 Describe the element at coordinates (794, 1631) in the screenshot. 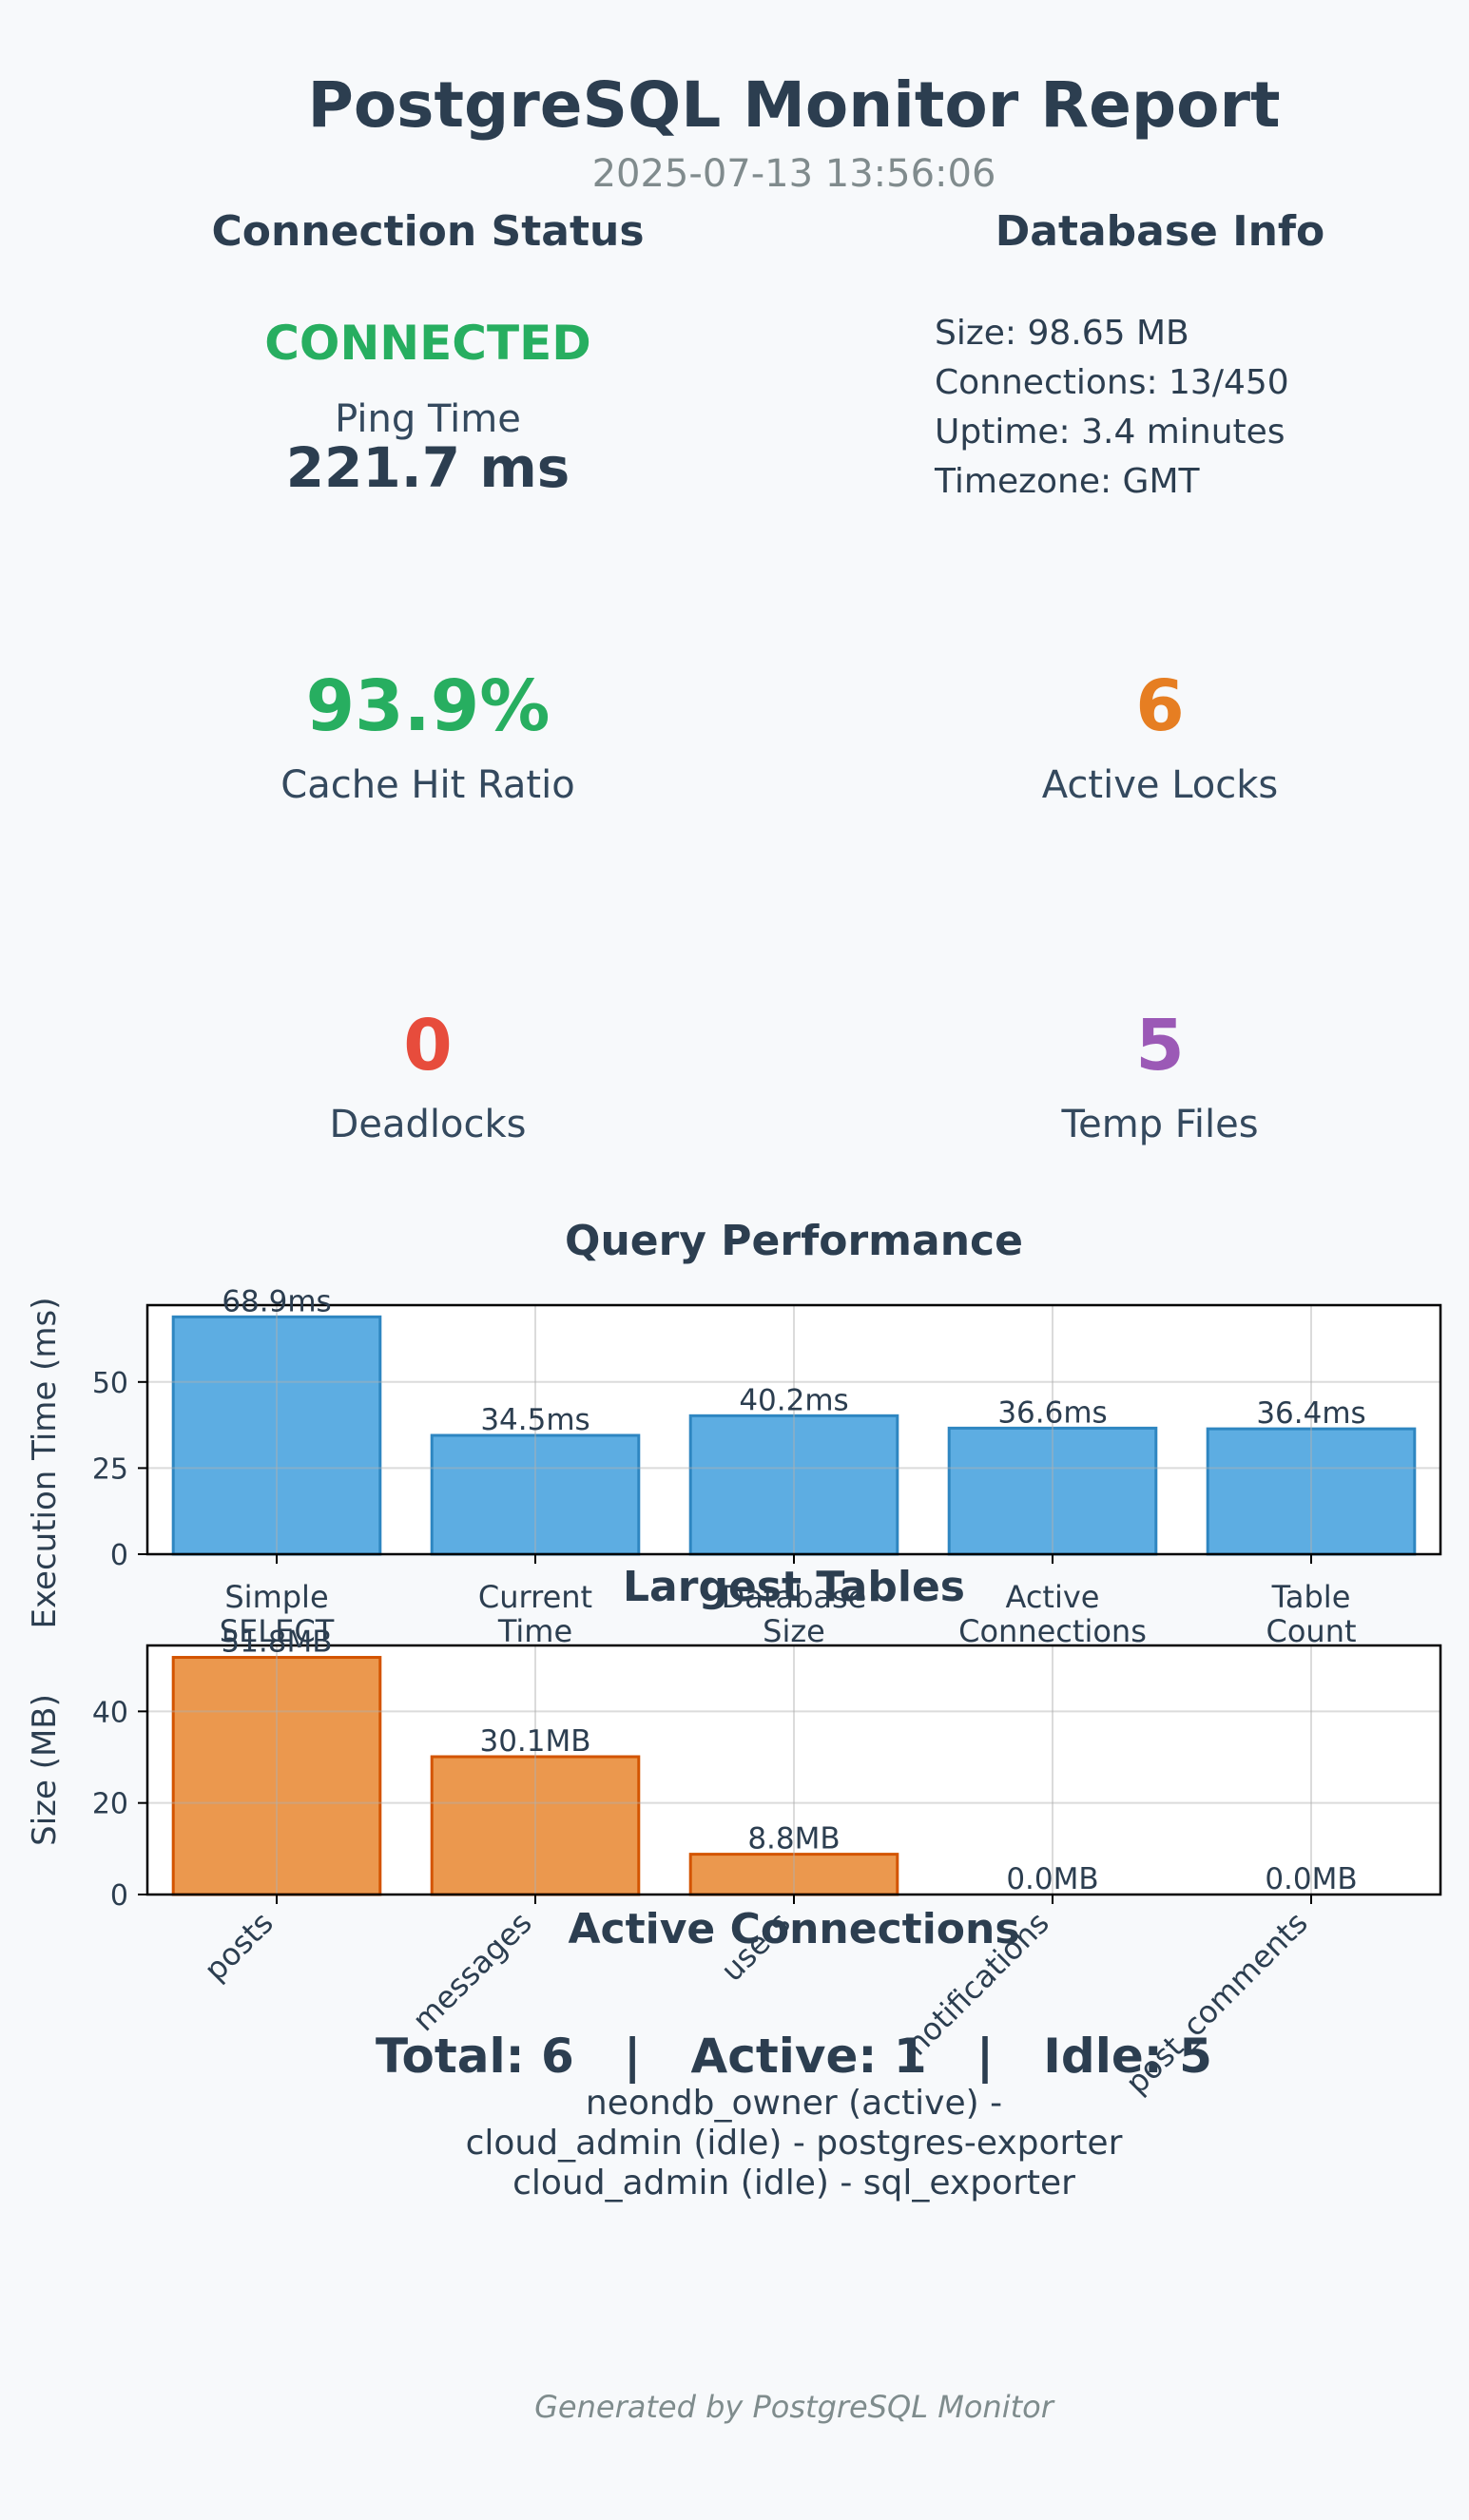

I see `query-perf-xtick-label: Size` at that location.